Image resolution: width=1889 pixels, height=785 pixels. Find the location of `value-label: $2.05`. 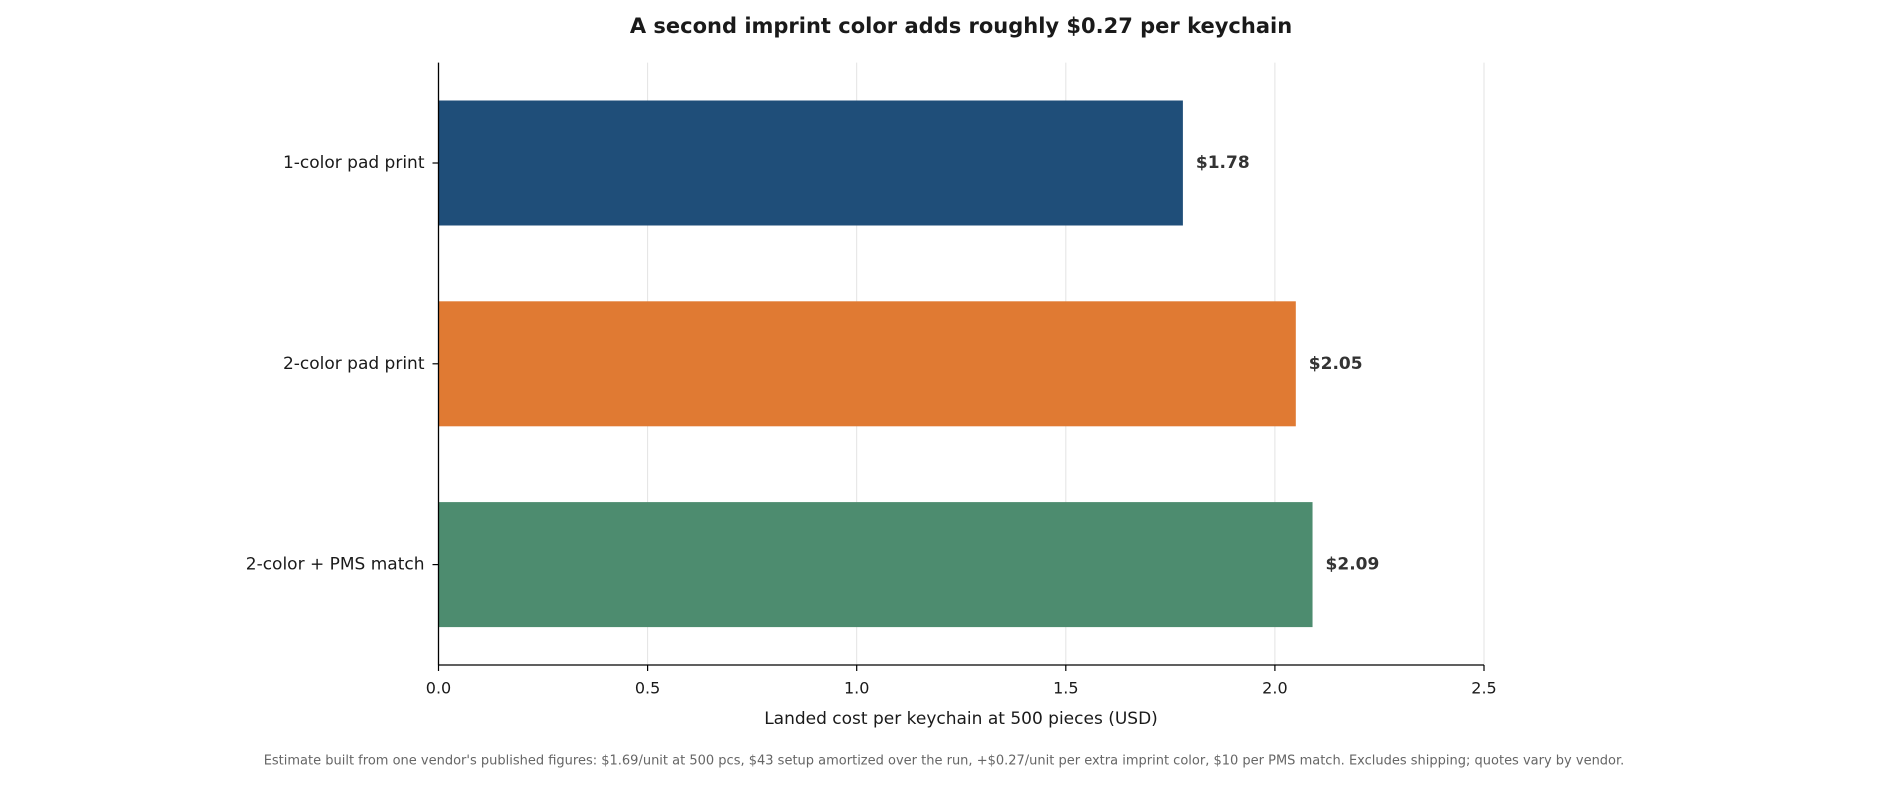

value-label: $2.05 is located at coordinates (1336, 364).